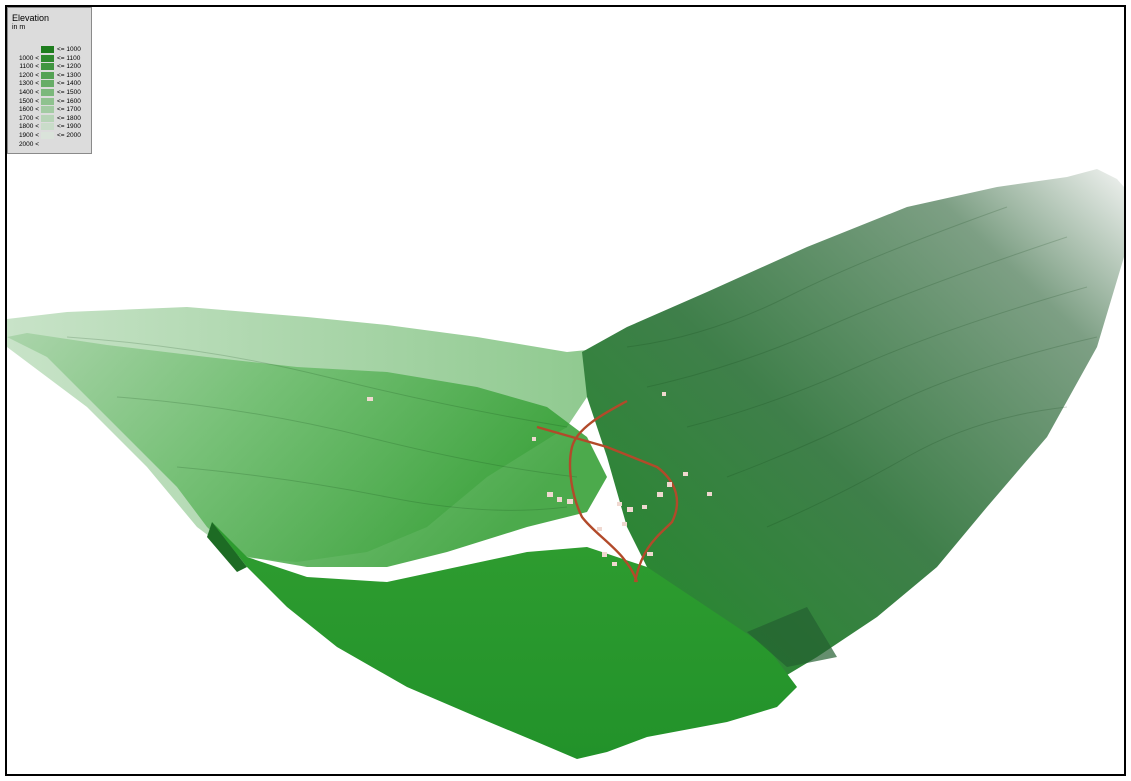 The height and width of the screenshot is (781, 1131). I want to click on legend-row: 1300 < <= 1400, so click(50, 84).